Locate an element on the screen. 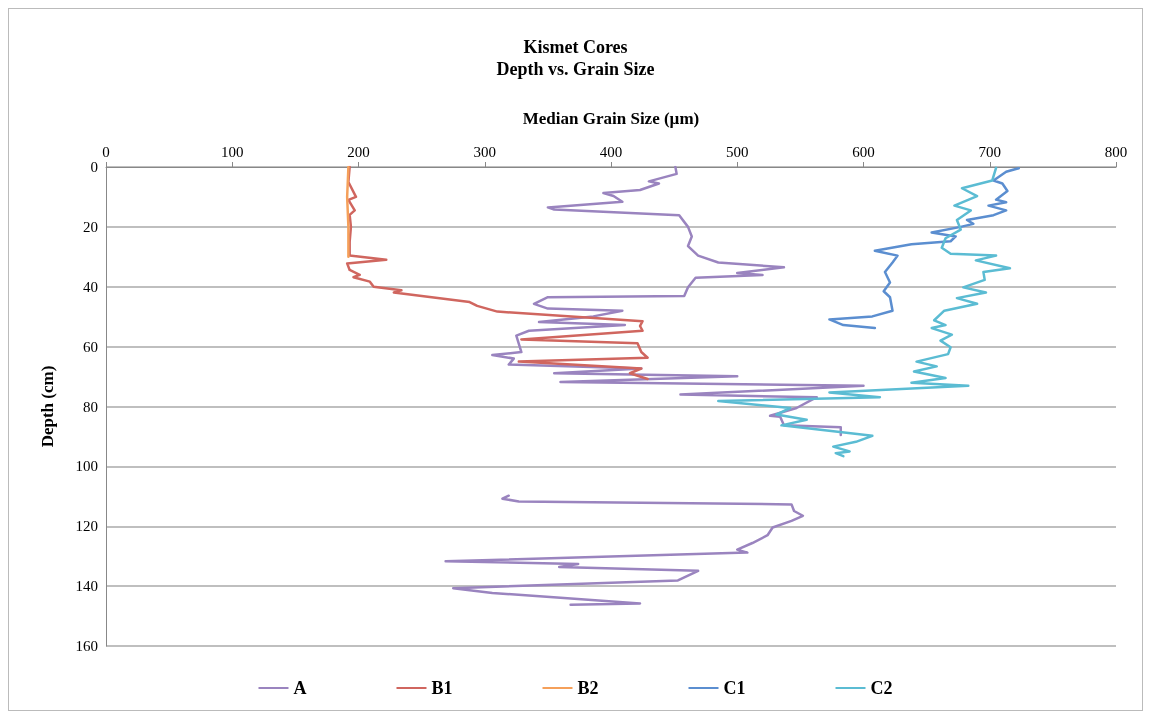 The height and width of the screenshot is (719, 1151). legend-label: C2 is located at coordinates (881, 688).